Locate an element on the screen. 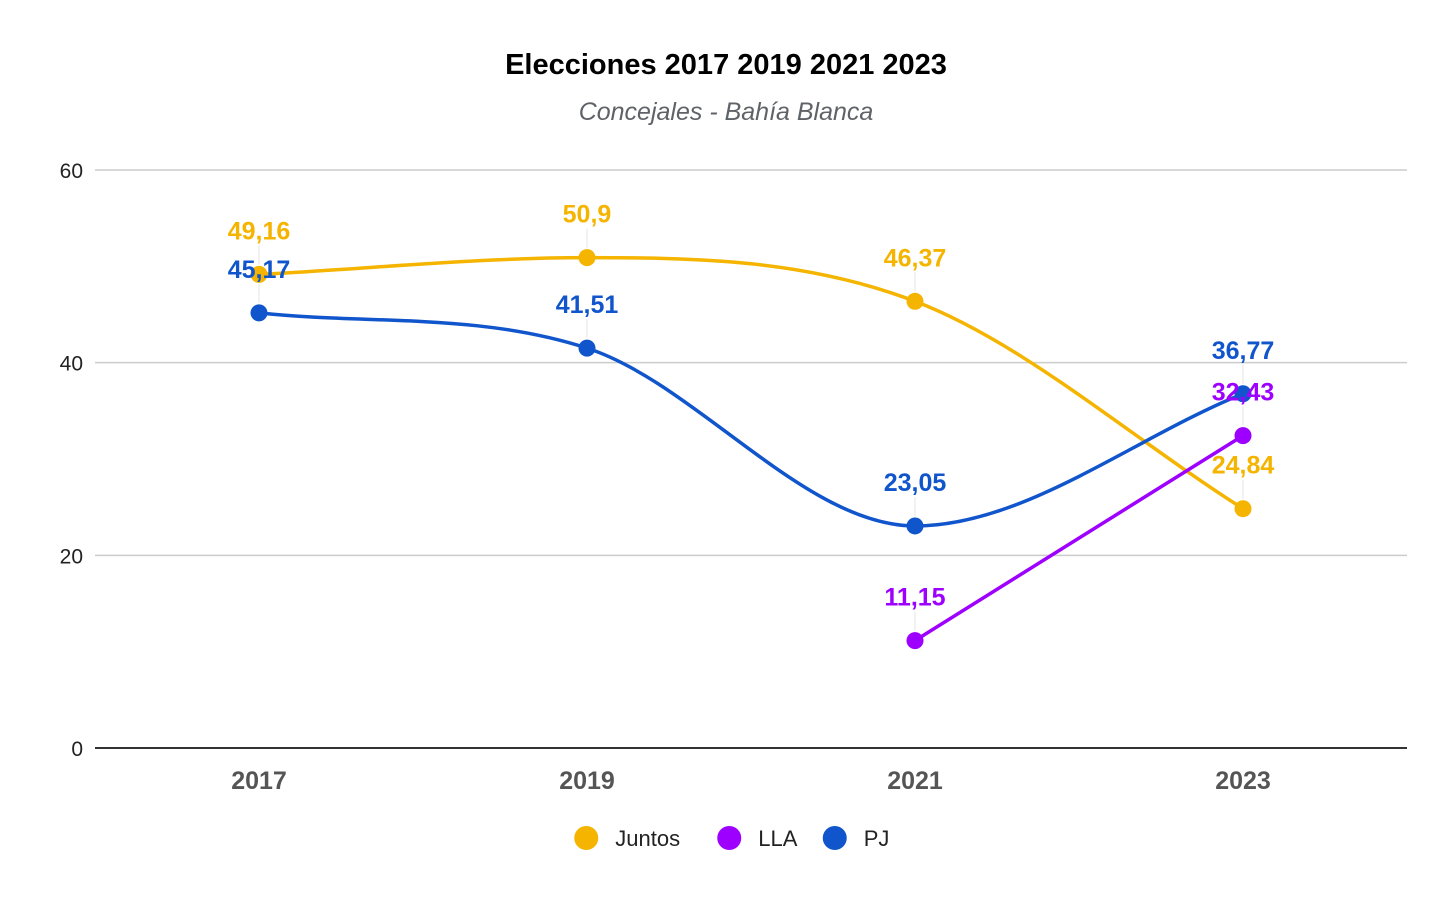 The width and height of the screenshot is (1452, 898). legend: Juntos LLA PJ is located at coordinates (731, 838).